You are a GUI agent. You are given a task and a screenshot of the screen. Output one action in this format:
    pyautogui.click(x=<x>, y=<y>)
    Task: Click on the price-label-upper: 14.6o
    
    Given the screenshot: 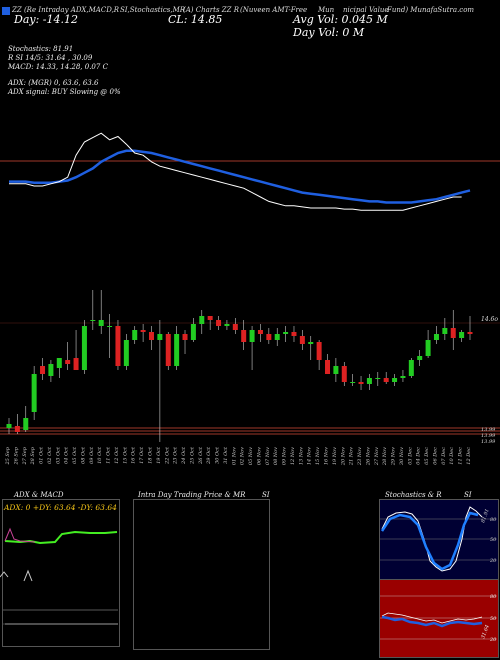 What is the action you would take?
    pyautogui.click(x=489, y=319)
    